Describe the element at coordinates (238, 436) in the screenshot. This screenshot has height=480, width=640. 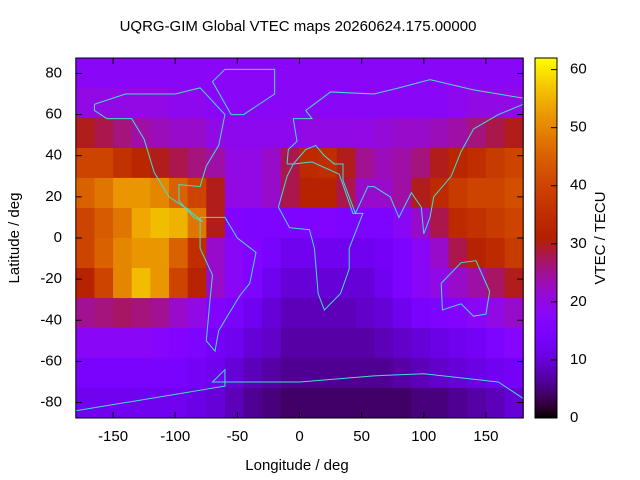
I see `x-tick-label: -50` at that location.